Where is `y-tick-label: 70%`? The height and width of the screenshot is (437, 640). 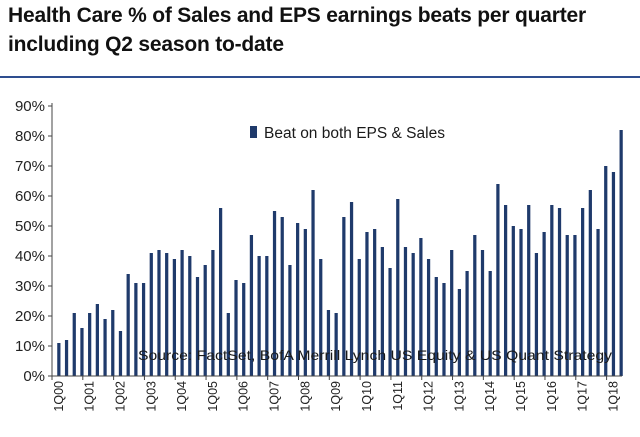
y-tick-label: 70% is located at coordinates (30, 166).